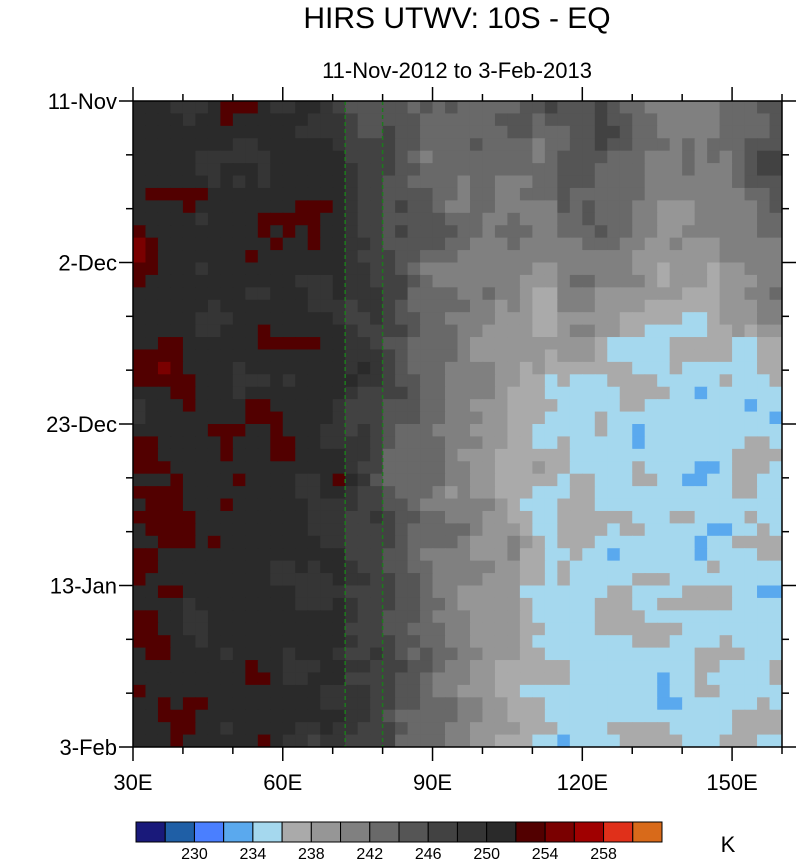 This screenshot has height=863, width=800. I want to click on y-tick-label: 23-Dec, so click(81, 424).